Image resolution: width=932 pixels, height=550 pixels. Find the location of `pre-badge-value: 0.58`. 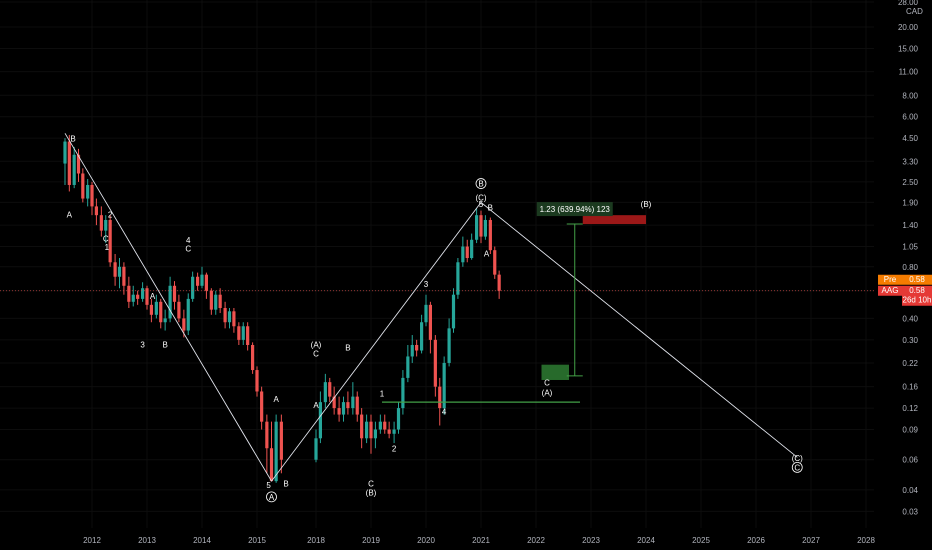

pre-badge-value: 0.58 is located at coordinates (917, 279).